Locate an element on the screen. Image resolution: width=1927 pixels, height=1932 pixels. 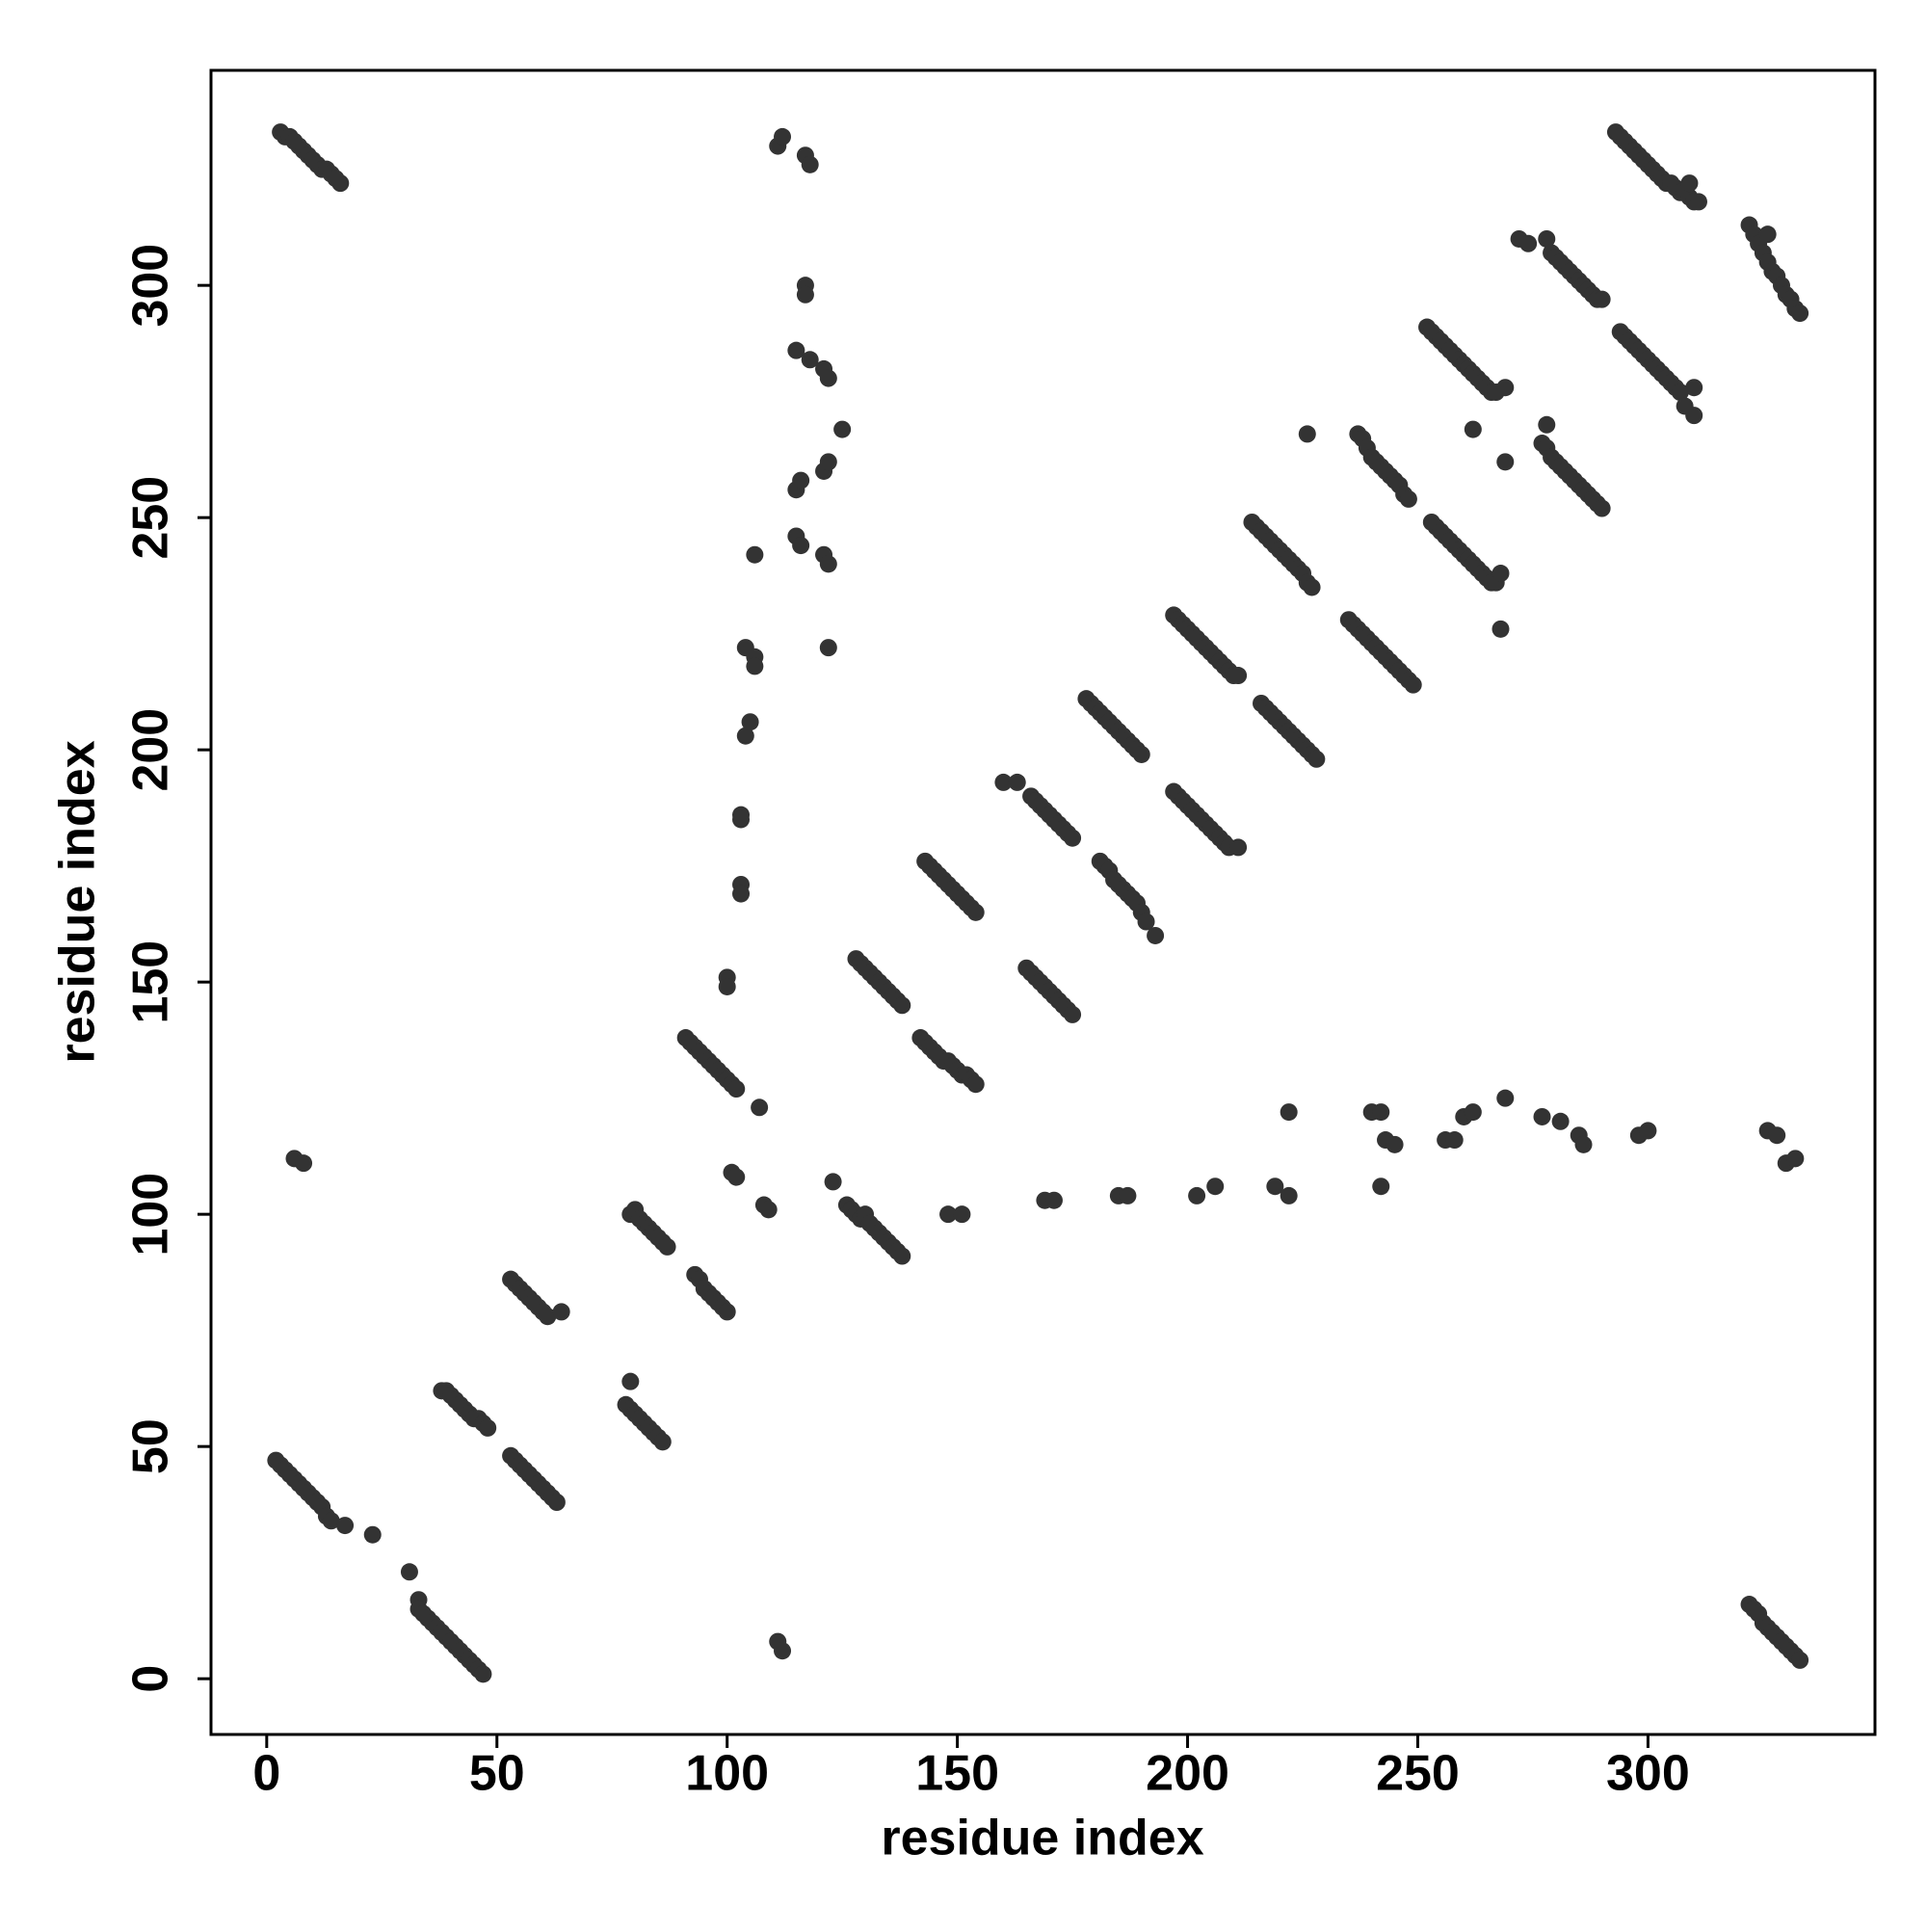
x-axis-title: residue index is located at coordinates (1042, 1838).